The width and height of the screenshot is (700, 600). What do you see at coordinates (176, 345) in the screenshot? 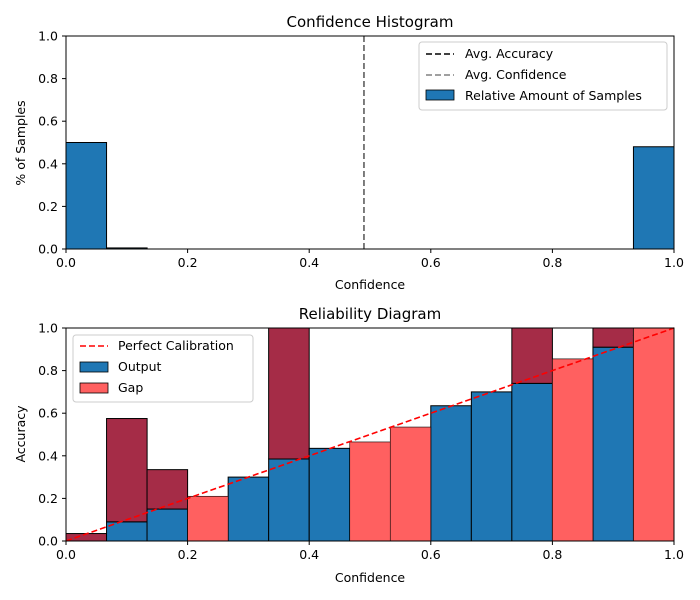
I see `rel-legend-perfect: Perfect Calibration` at bounding box center [176, 345].